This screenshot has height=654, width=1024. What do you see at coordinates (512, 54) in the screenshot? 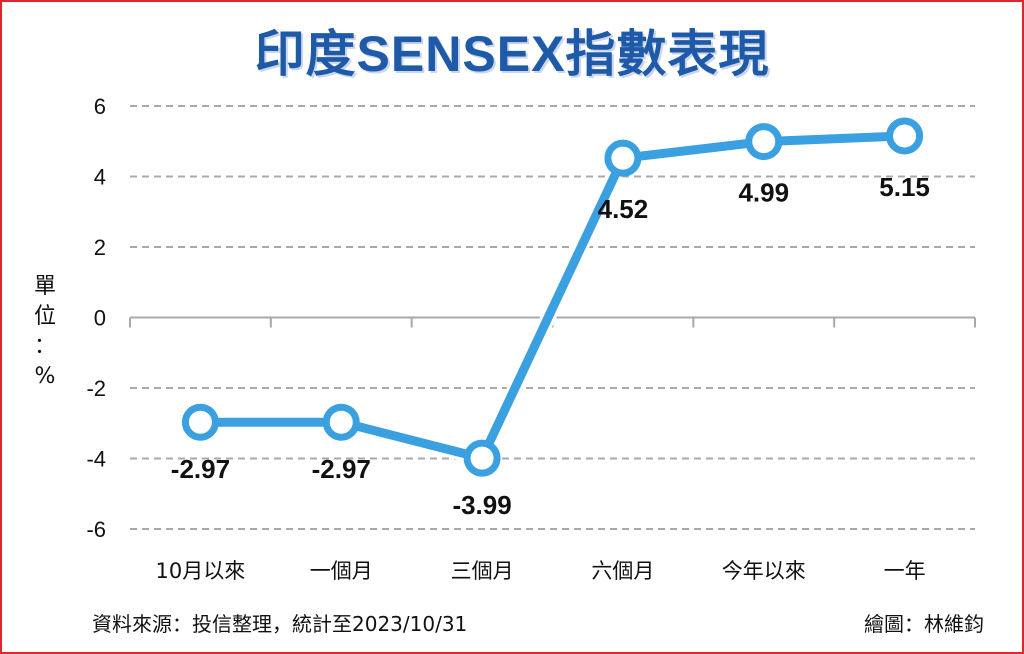
I see `chart-title: 印度SENSEX指數表現` at bounding box center [512, 54].